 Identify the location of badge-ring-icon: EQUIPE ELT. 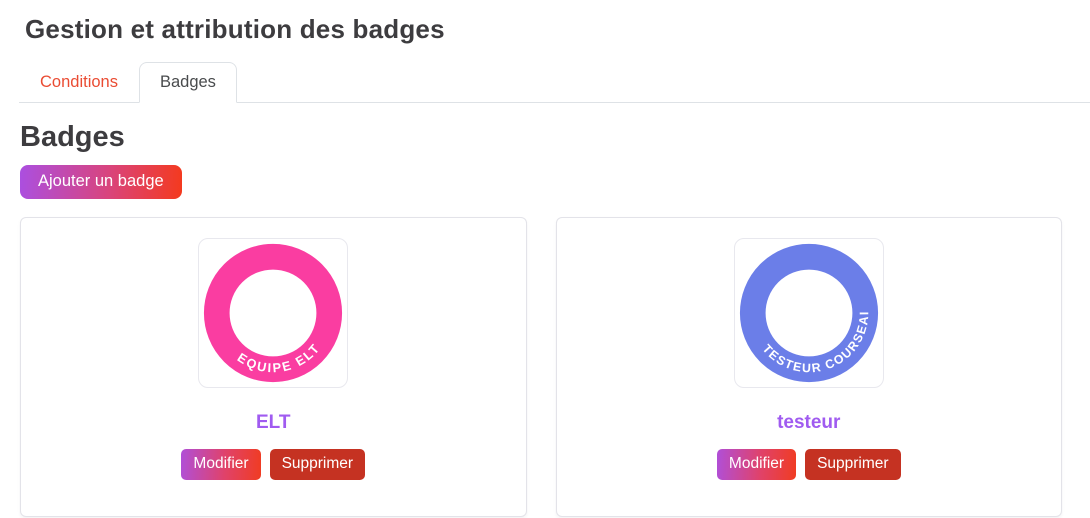
(273, 313).